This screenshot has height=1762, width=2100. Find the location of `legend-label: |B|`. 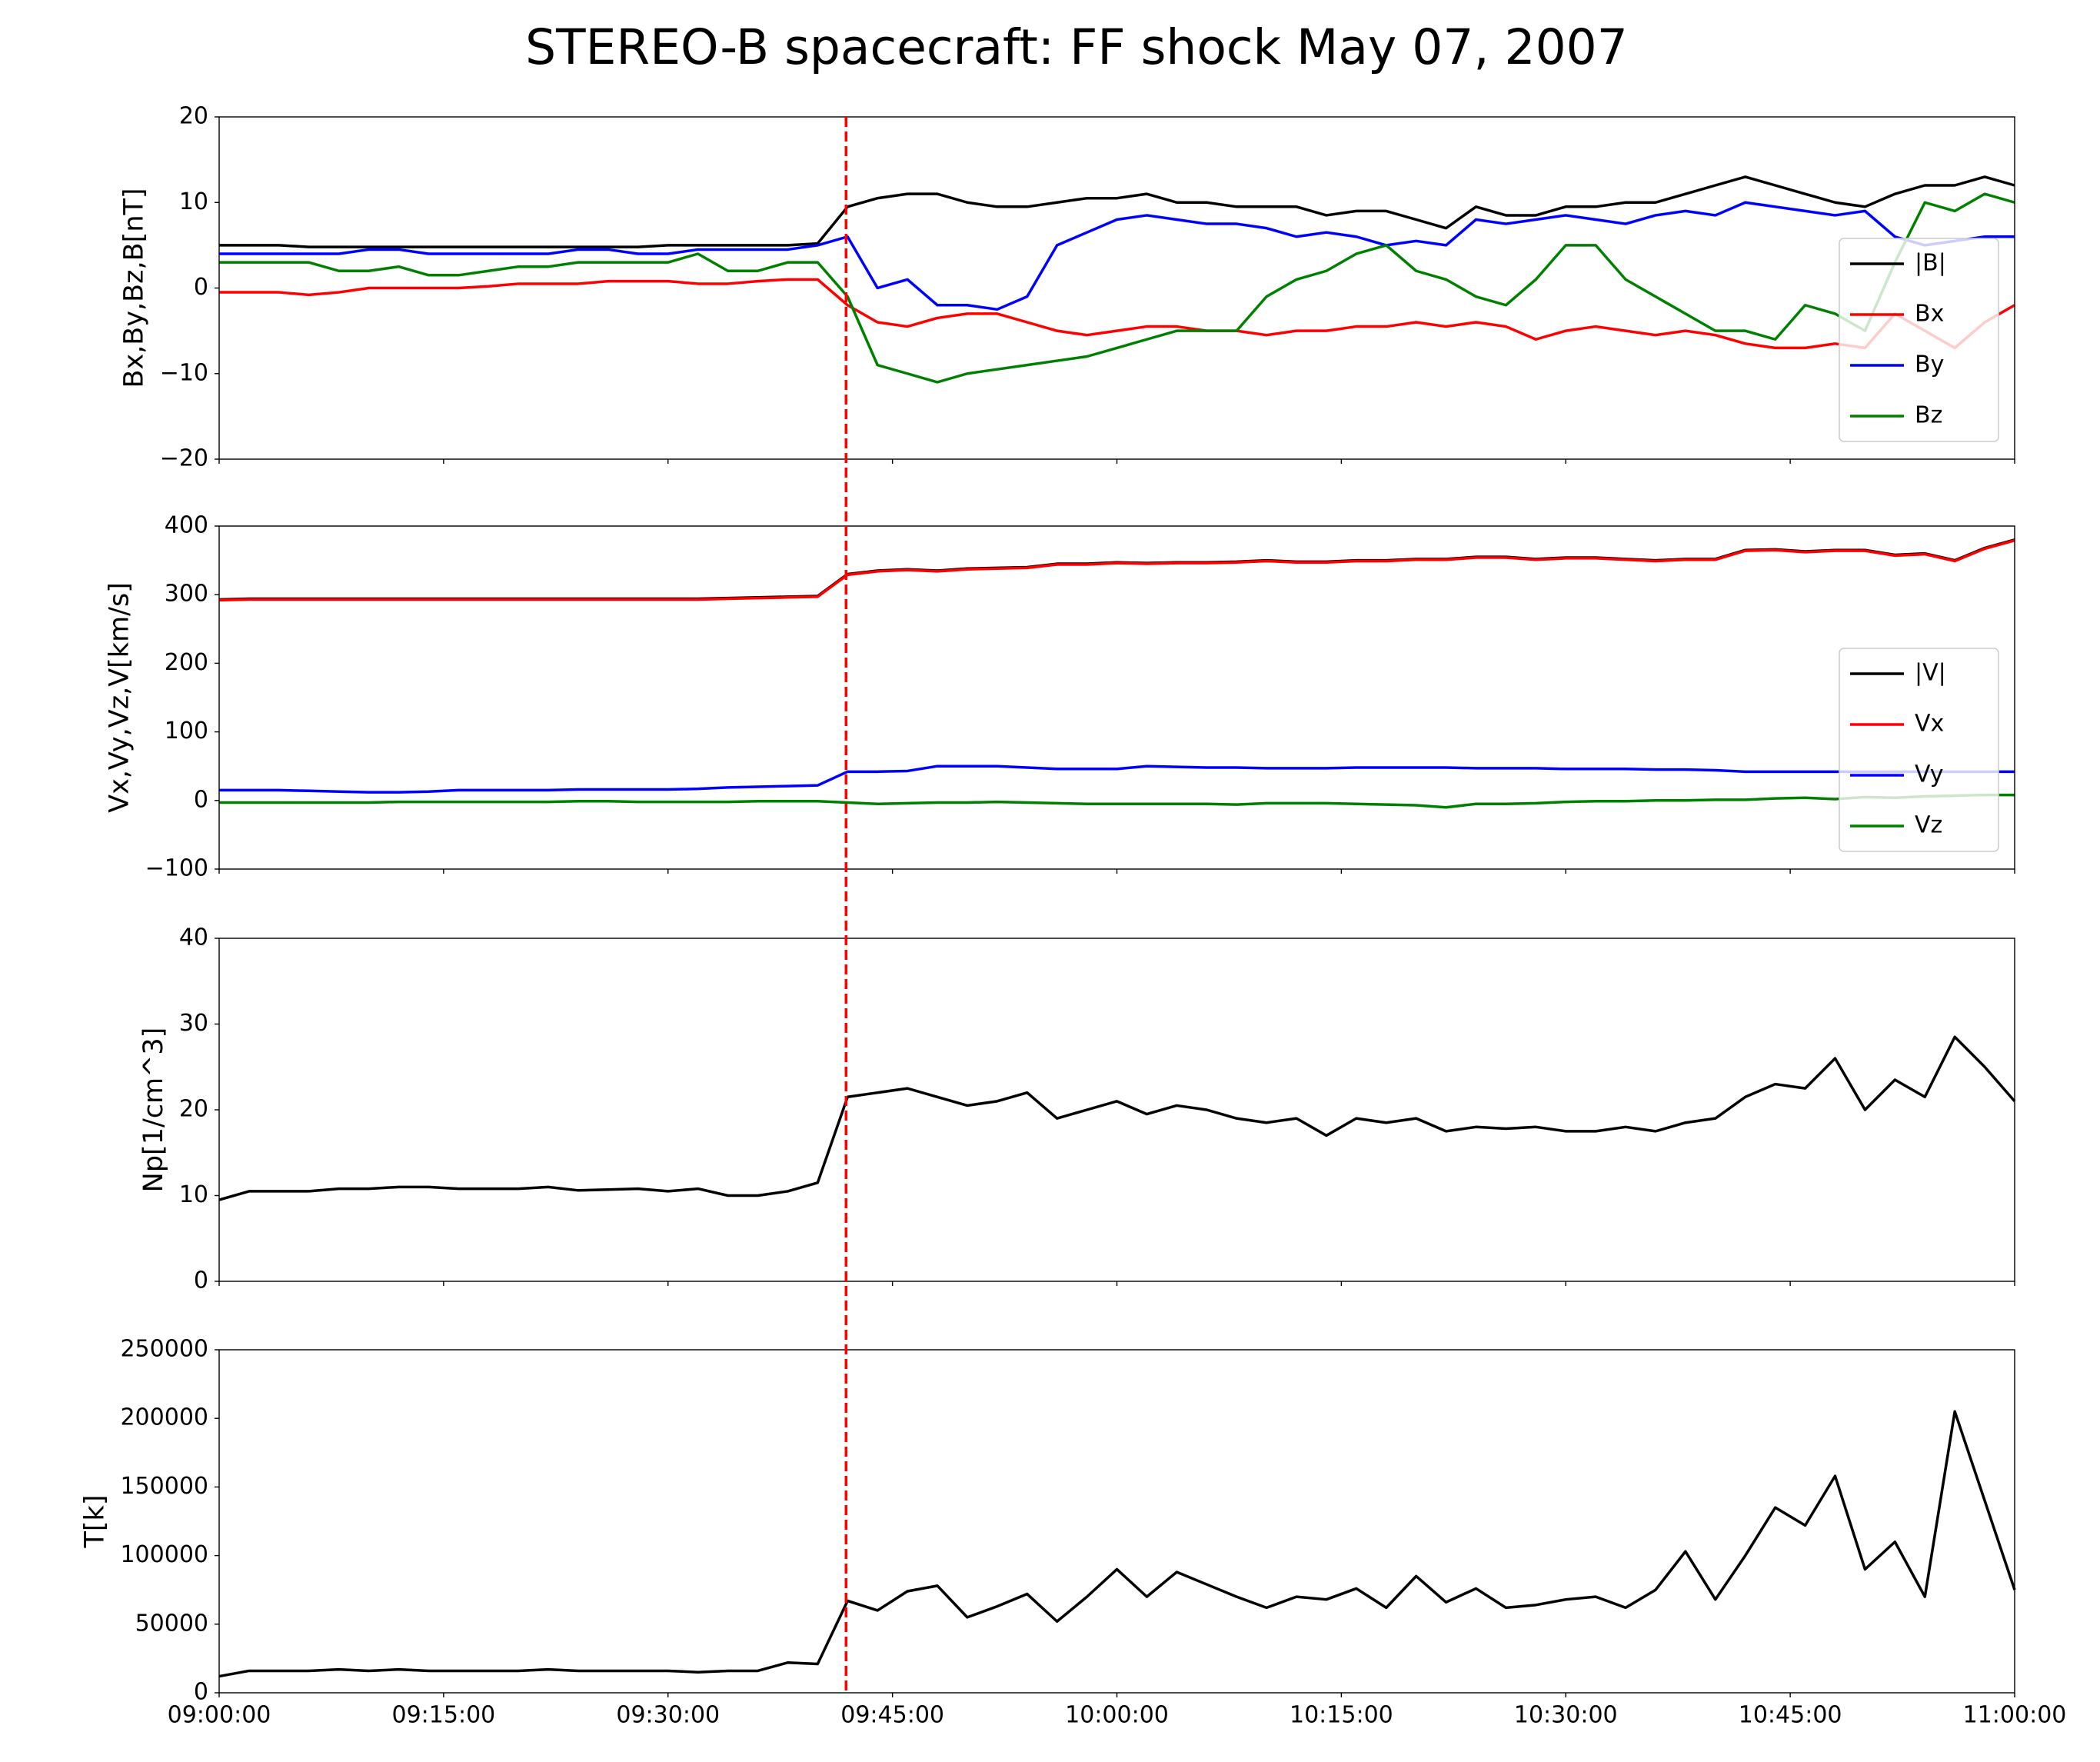

legend-label: |B| is located at coordinates (1931, 263).